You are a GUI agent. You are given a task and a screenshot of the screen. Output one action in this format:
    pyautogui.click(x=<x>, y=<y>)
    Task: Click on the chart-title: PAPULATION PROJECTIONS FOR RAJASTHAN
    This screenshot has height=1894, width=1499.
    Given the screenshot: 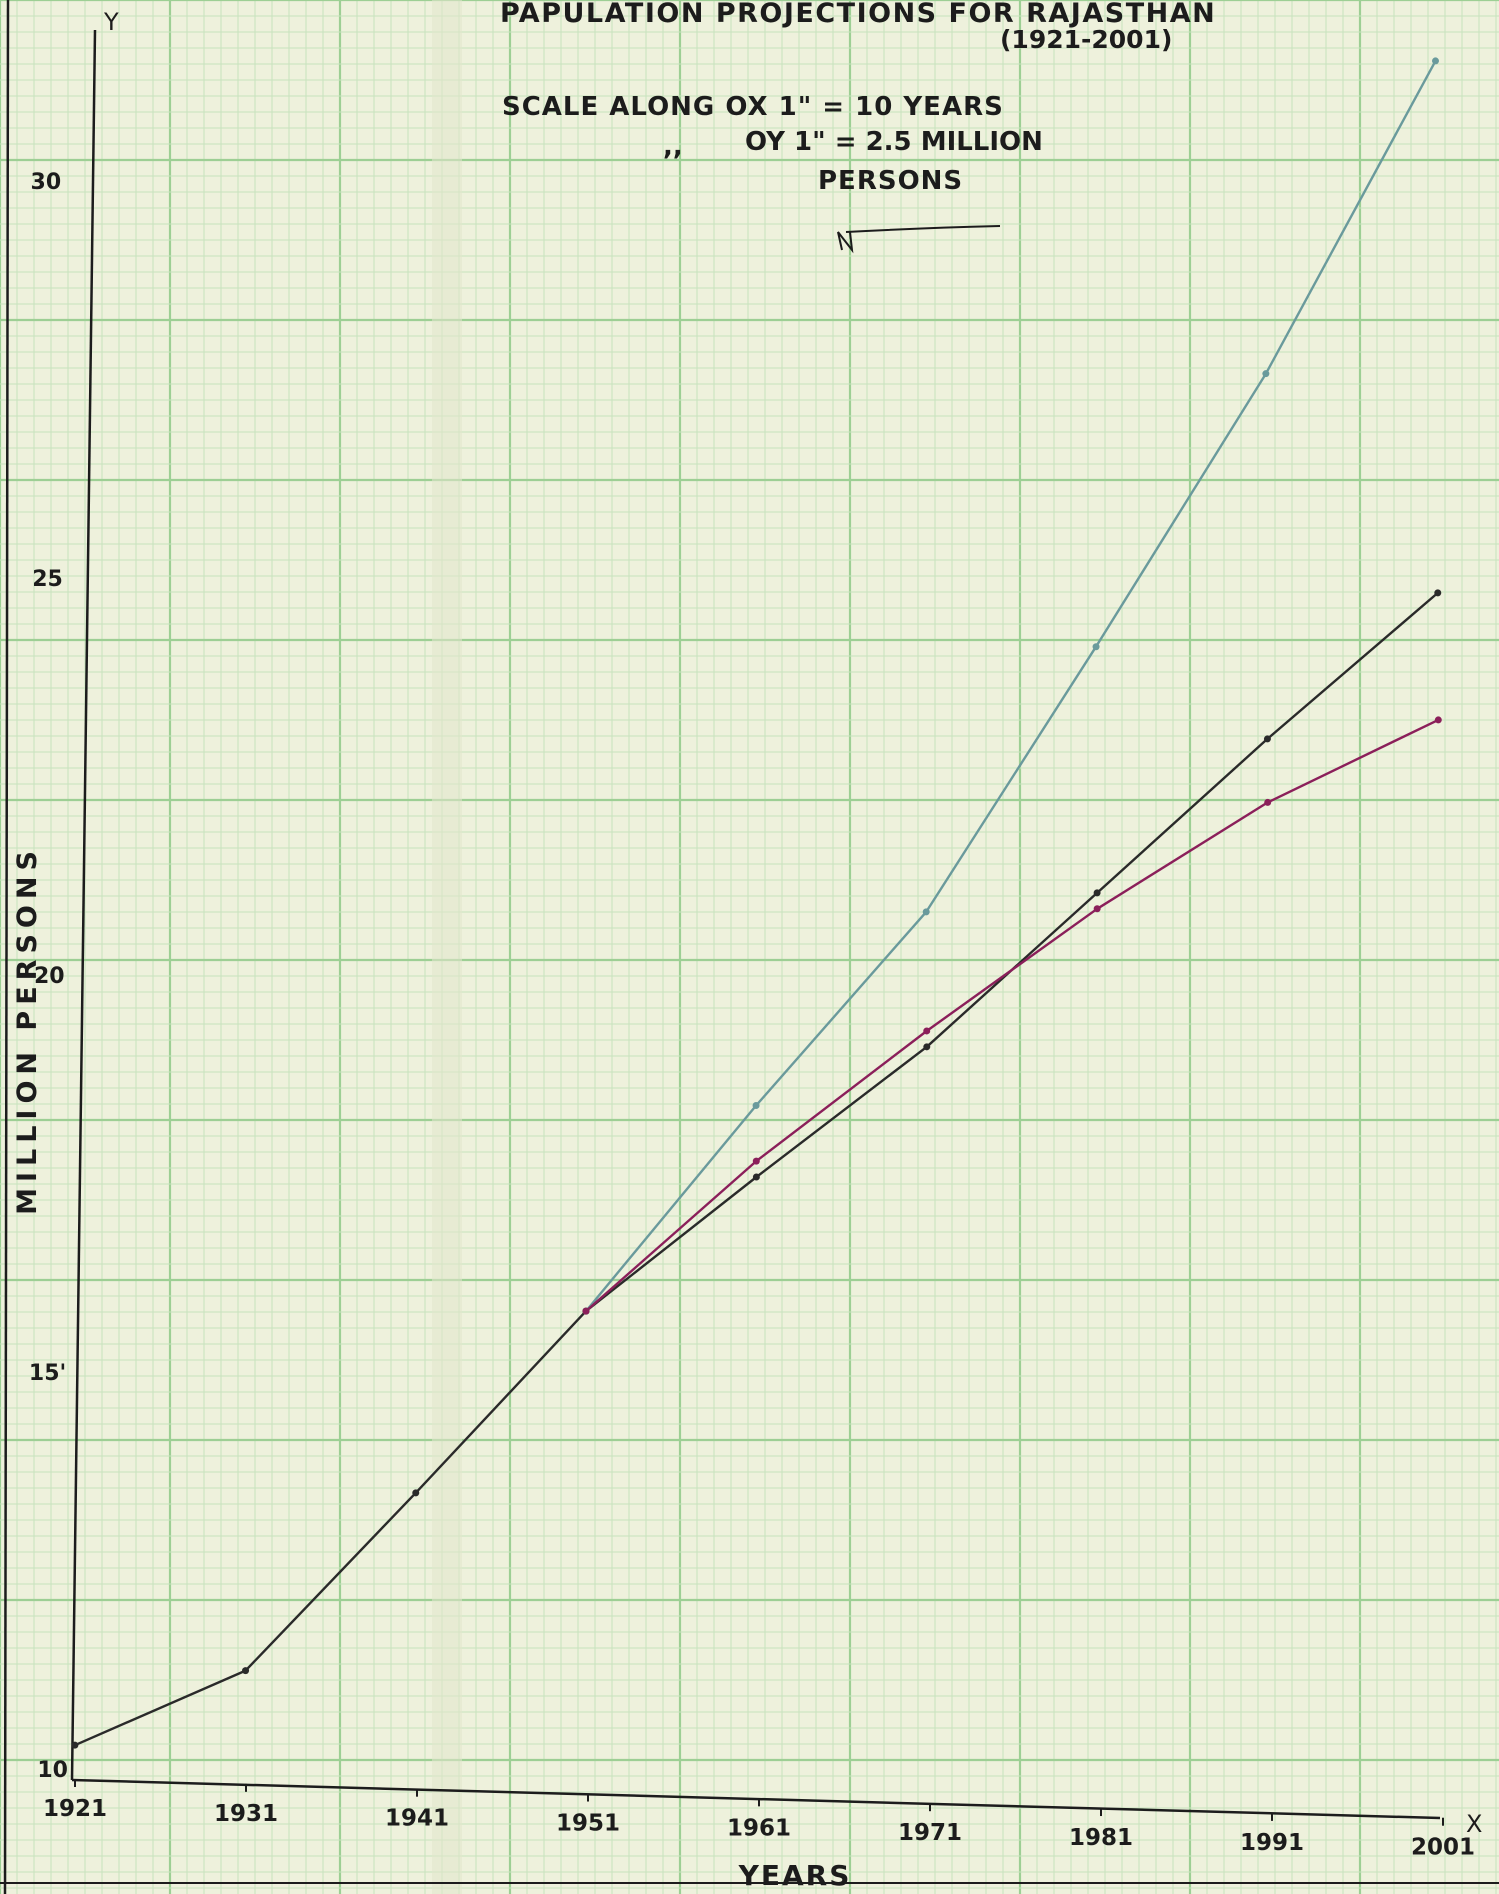 What is the action you would take?
    pyautogui.click(x=858, y=14)
    